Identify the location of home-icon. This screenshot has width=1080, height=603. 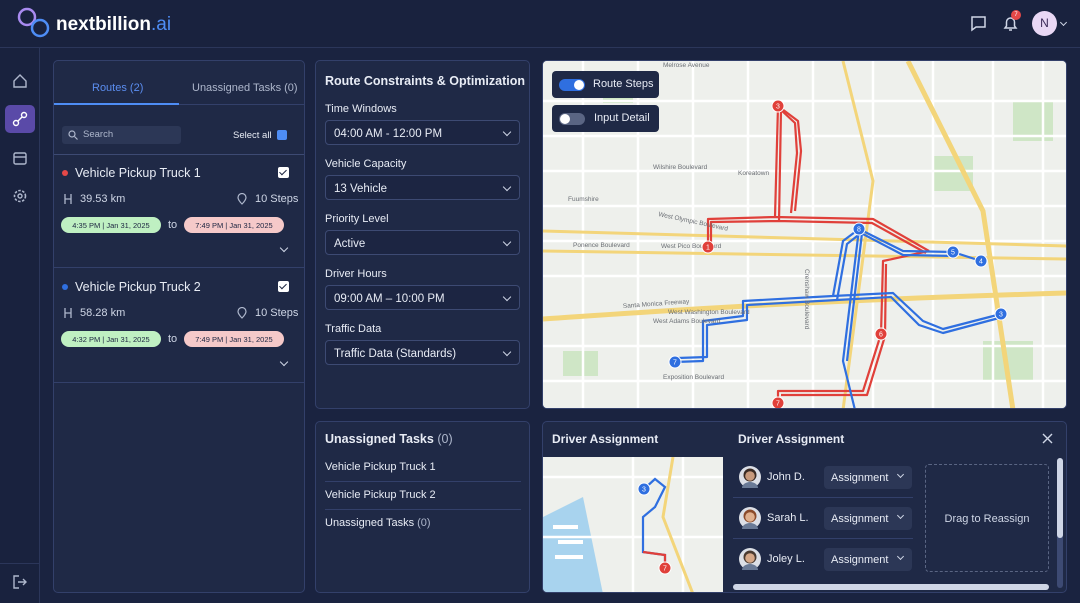
(20, 81).